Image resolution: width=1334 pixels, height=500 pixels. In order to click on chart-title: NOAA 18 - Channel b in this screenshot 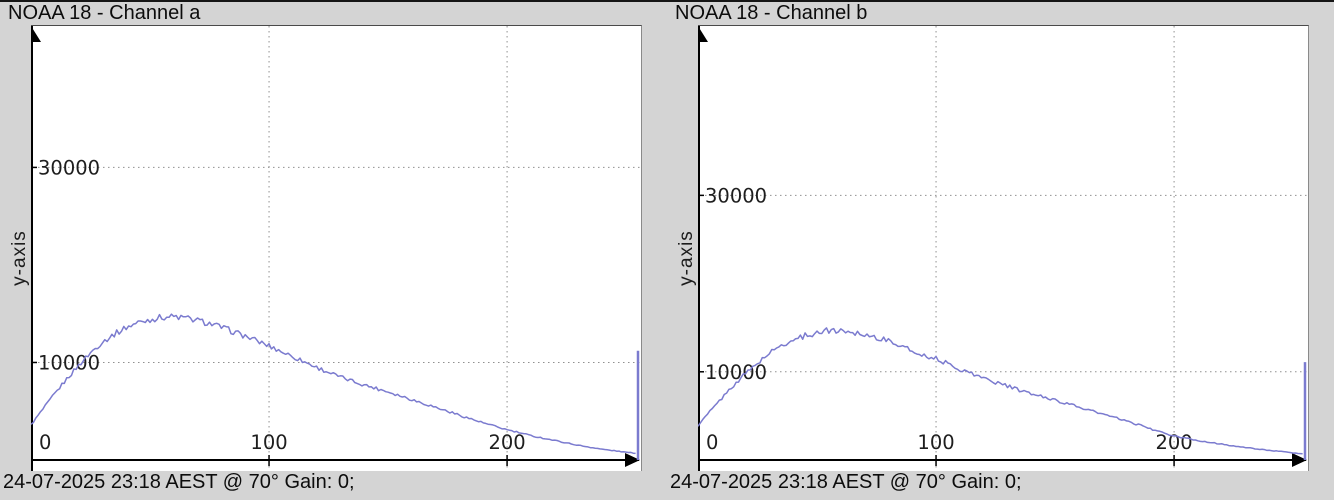, I will do `click(771, 13)`.